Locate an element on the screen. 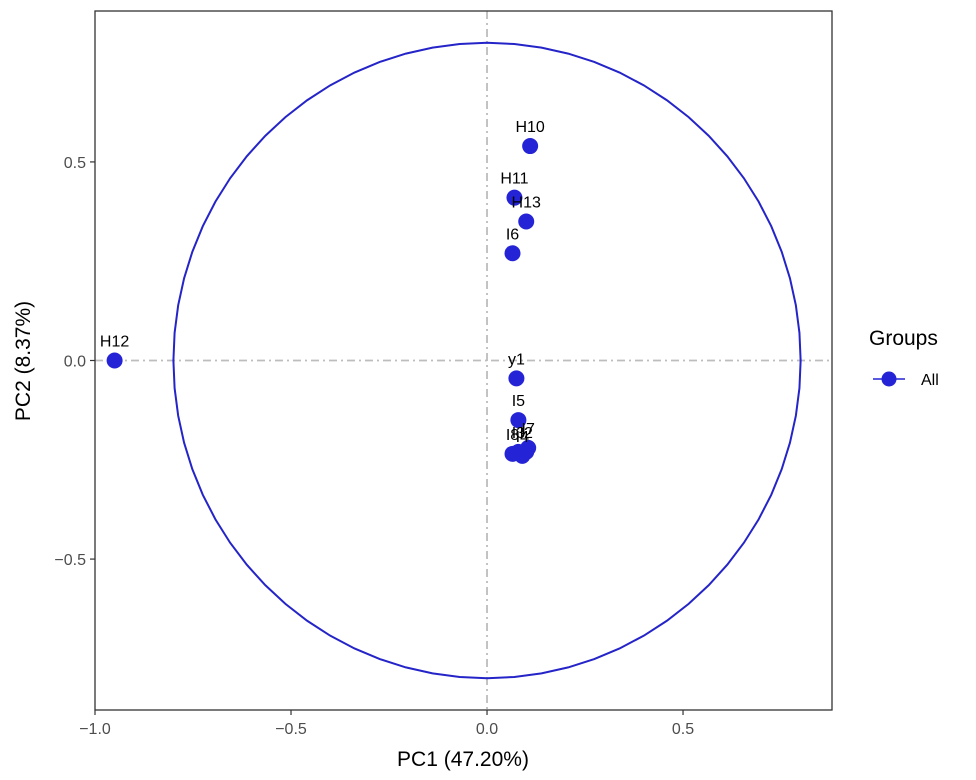  legend-entry-label: All is located at coordinates (930, 380).